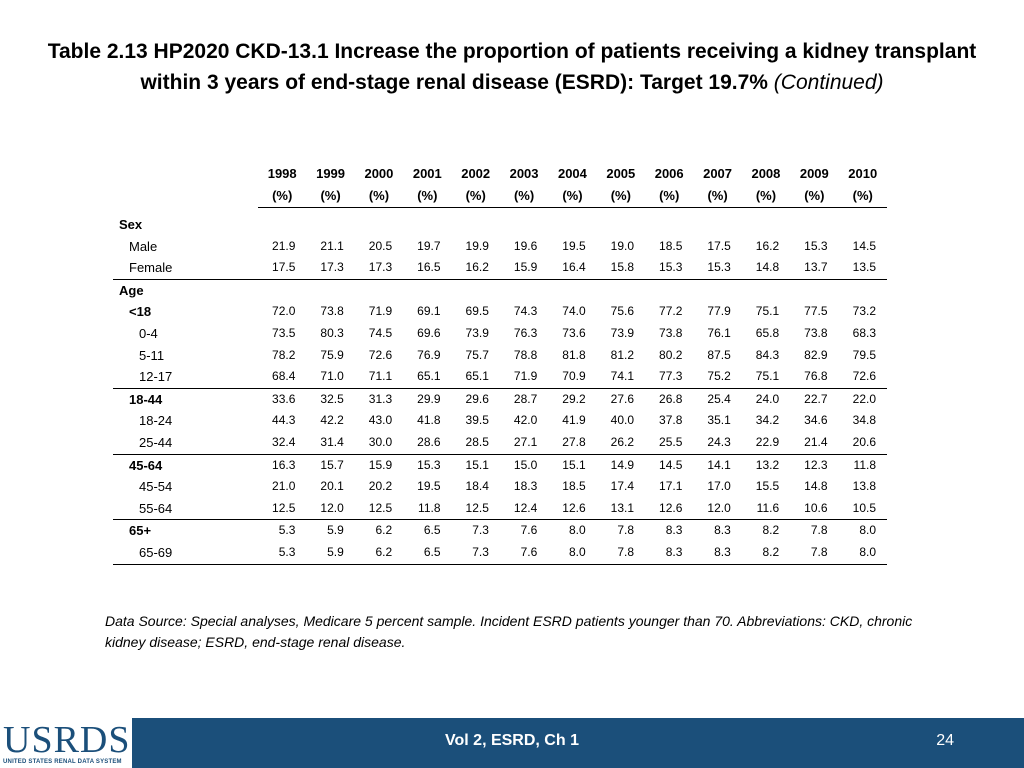 This screenshot has height=768, width=1024. I want to click on value-cell: 15.1, so click(574, 464).